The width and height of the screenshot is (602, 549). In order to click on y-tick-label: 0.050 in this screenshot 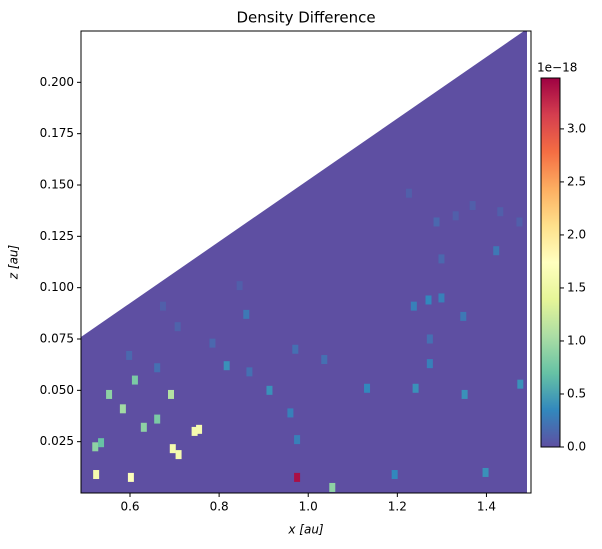, I will do `click(57, 390)`.